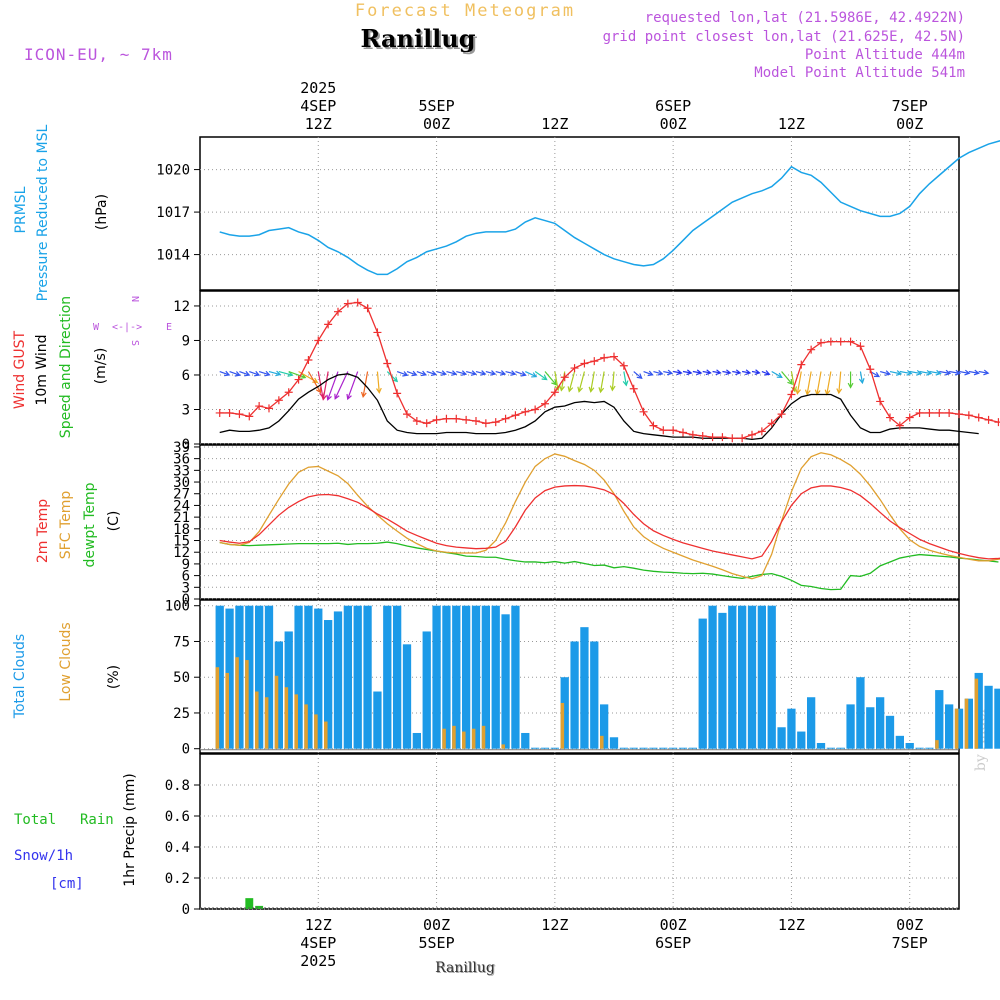 This screenshot has width=1000, height=1000. I want to click on y-tick-label: 6, so click(186, 577).